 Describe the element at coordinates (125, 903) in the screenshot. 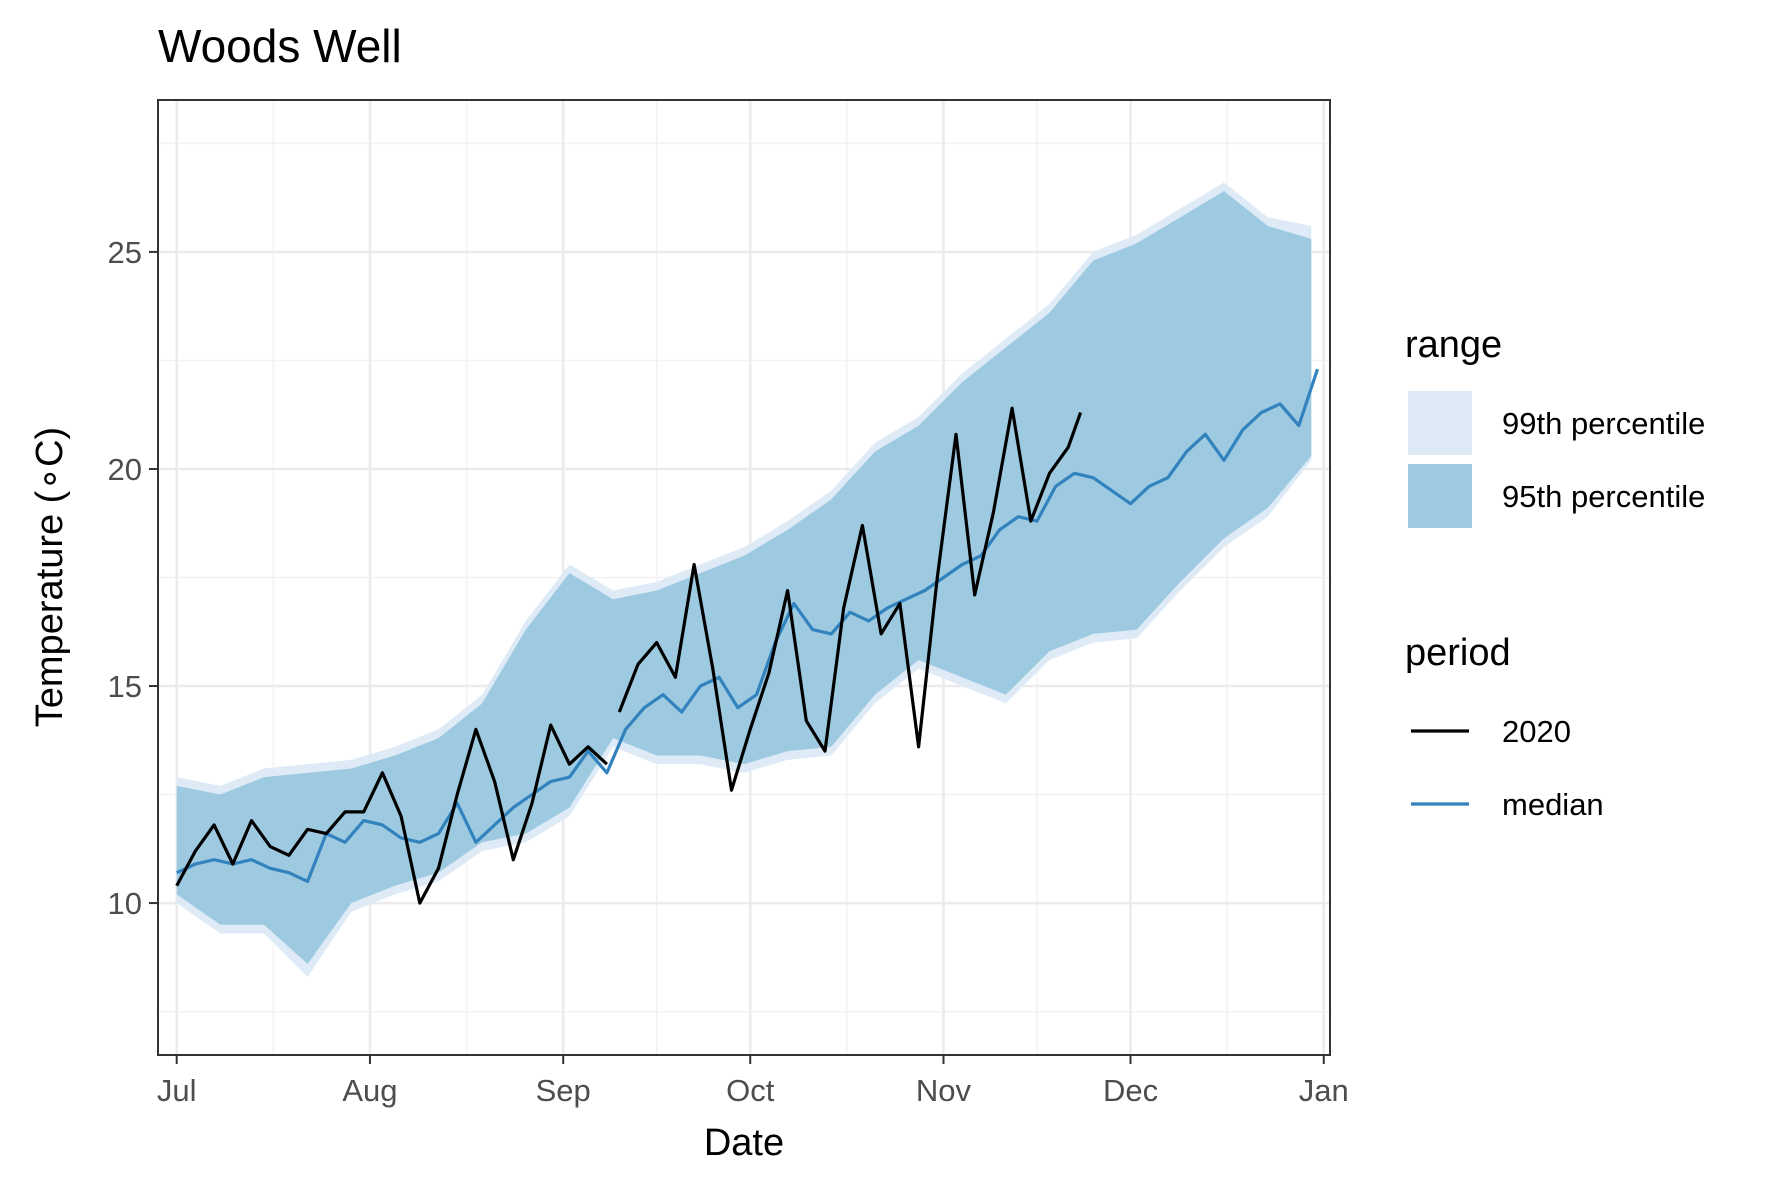

I see `y-tick-label: 10` at that location.